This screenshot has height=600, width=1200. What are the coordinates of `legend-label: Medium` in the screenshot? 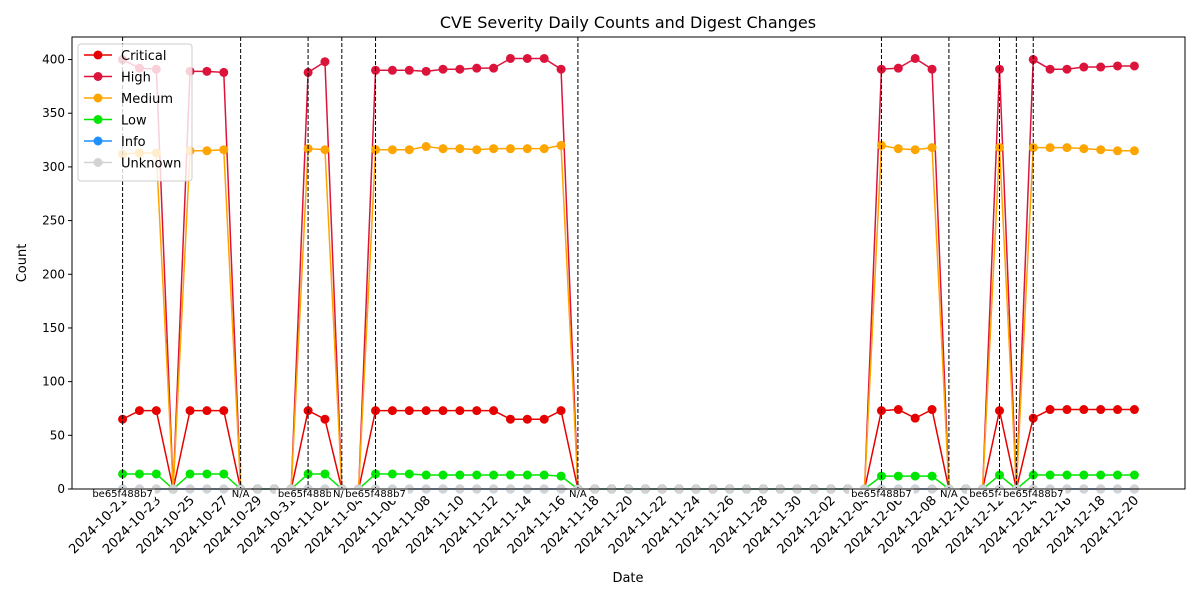 It's located at (147, 99).